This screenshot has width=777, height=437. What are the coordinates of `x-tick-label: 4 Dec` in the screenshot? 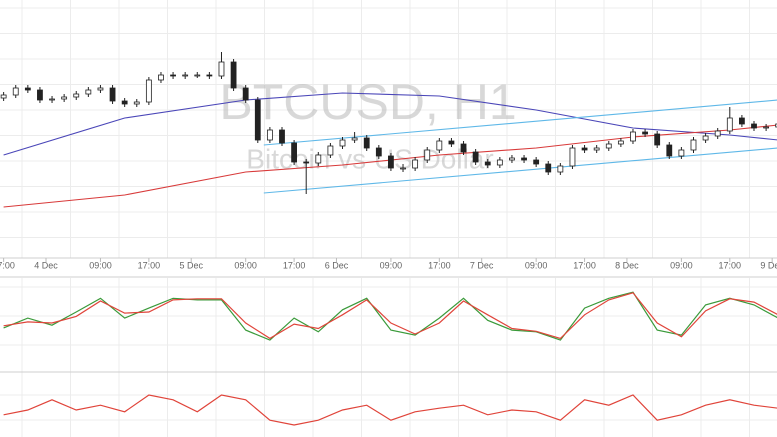 It's located at (46, 265).